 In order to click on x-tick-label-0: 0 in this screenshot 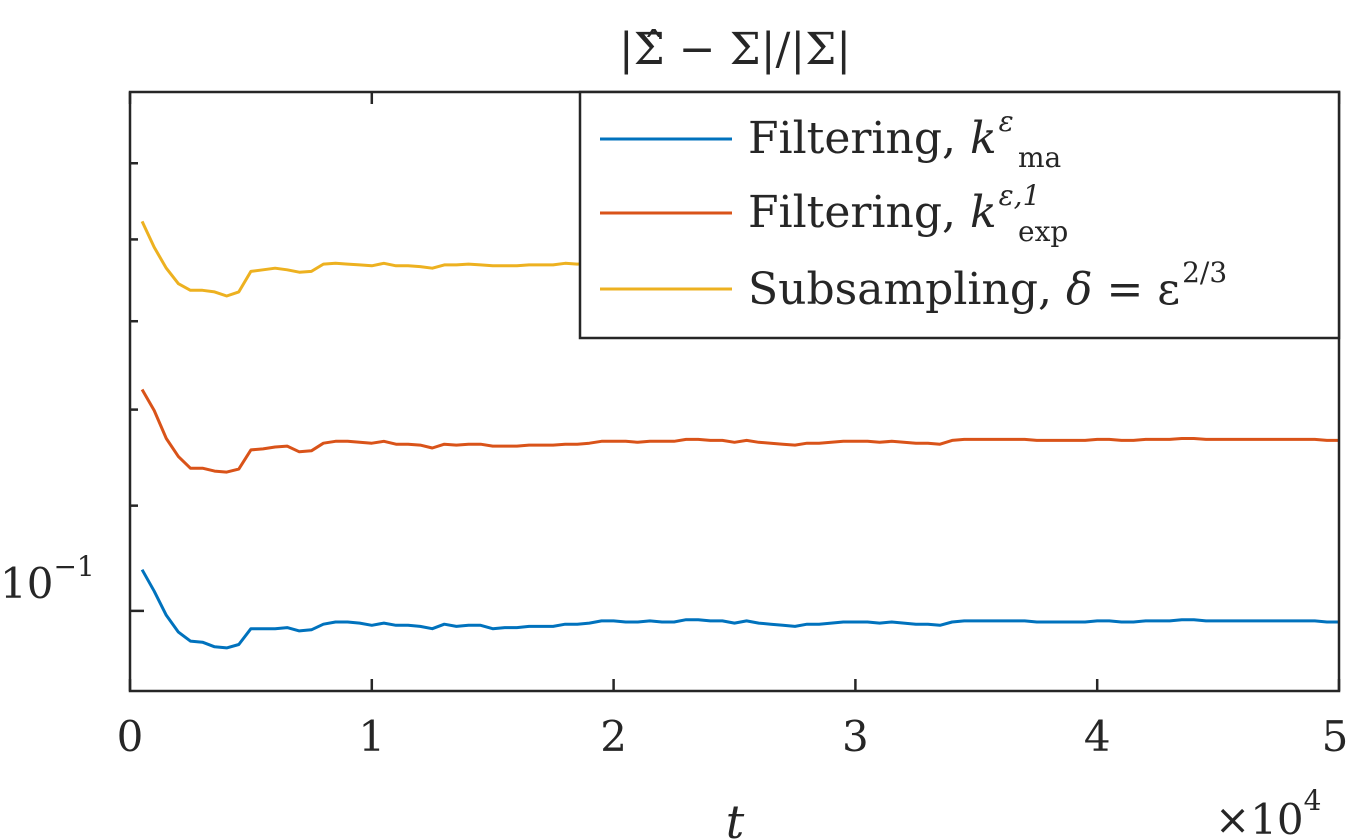, I will do `click(130, 736)`.